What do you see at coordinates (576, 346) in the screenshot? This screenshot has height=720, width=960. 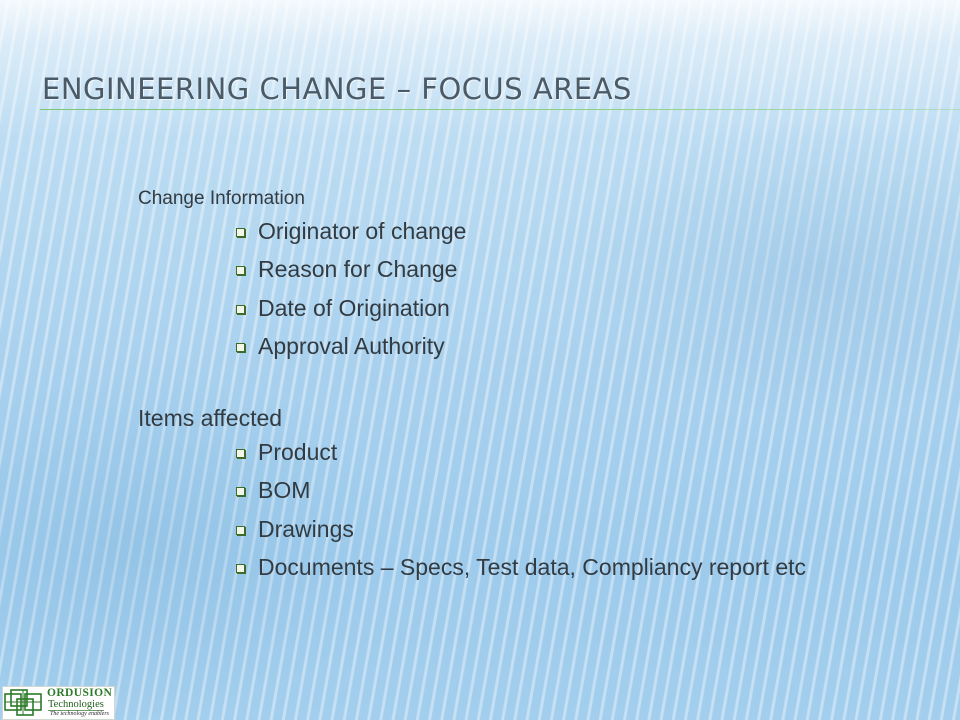 I see `list-item: Approval Authority` at bounding box center [576, 346].